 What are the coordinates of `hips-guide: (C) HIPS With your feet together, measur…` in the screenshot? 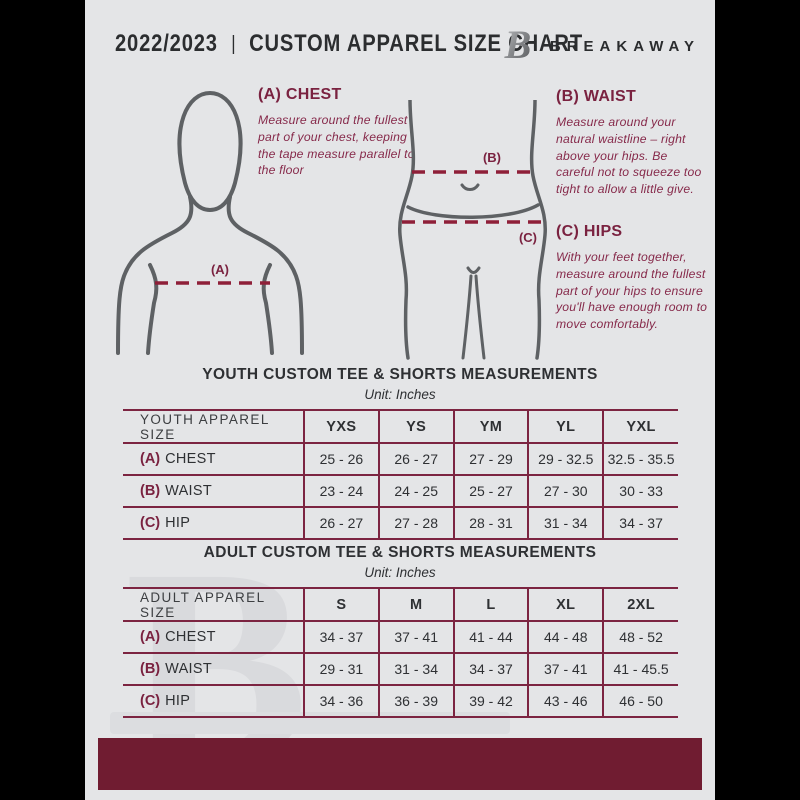 It's located at (632, 278).